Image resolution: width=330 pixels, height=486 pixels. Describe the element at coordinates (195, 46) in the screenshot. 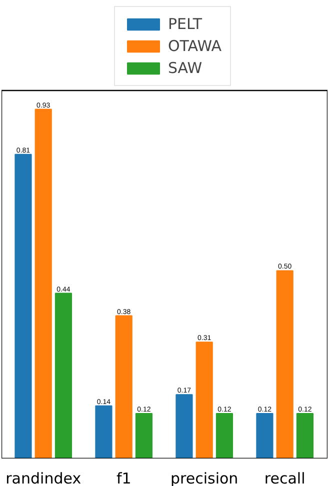

I see `legend-label: OTAWA` at that location.